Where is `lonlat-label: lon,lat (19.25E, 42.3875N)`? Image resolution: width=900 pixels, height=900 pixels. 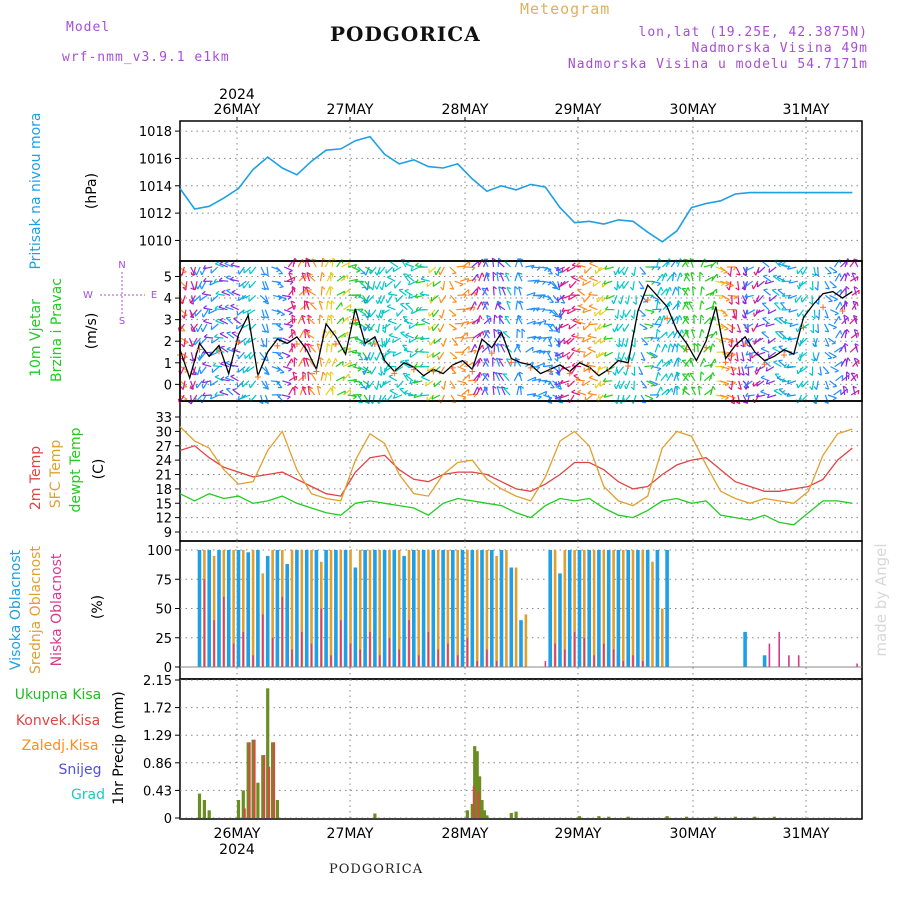
lonlat-label: lon,lat (19.25E, 42.3875N) is located at coordinates (753, 32).